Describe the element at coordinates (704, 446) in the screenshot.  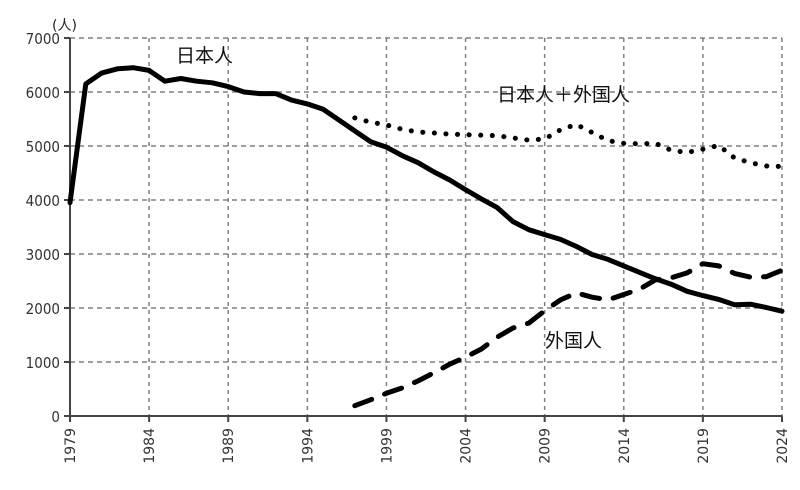
I see `x-tick-label: 2019` at that location.